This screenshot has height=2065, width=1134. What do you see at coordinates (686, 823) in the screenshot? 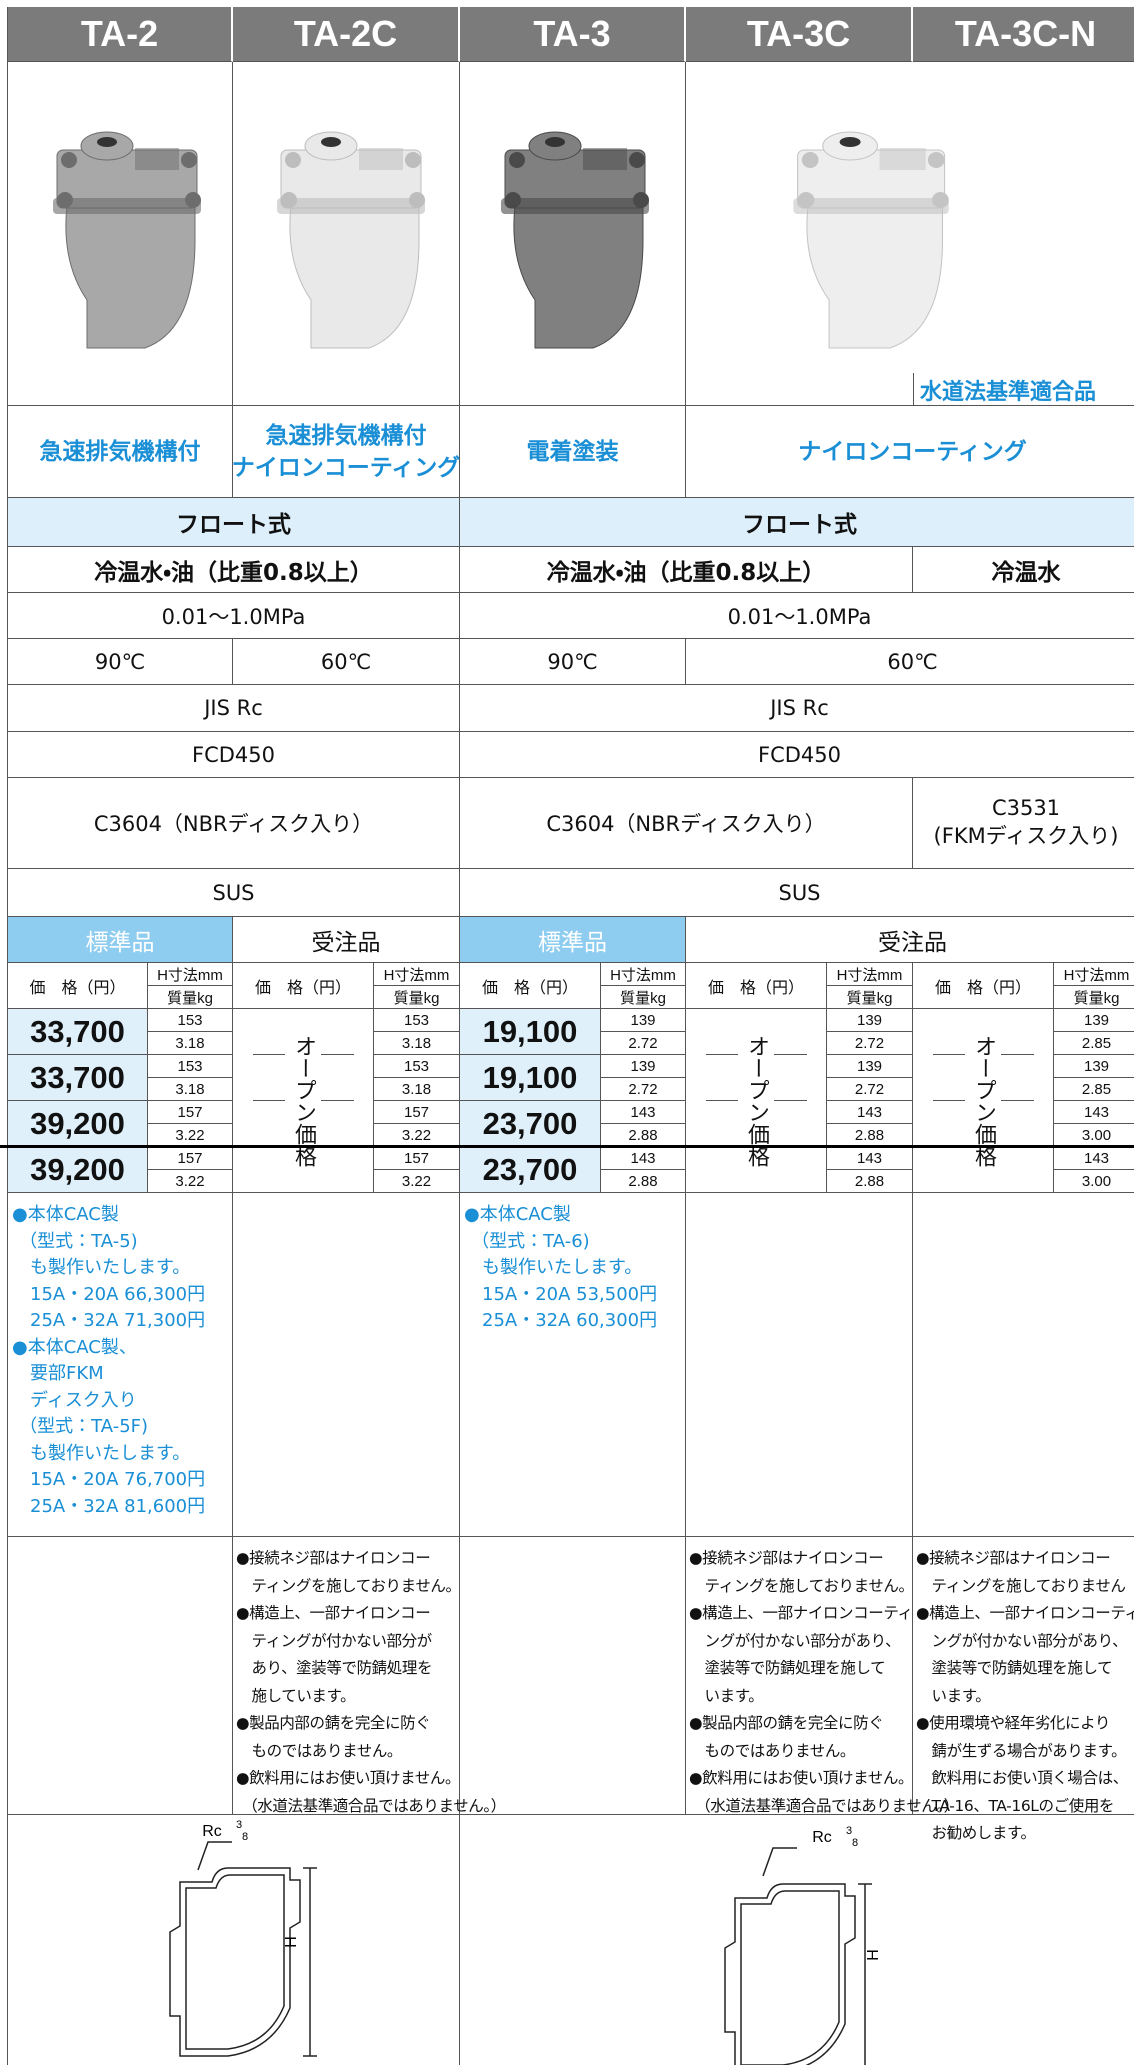
I see `spec-valve: C3604（NBRディスク入り）` at bounding box center [686, 823].